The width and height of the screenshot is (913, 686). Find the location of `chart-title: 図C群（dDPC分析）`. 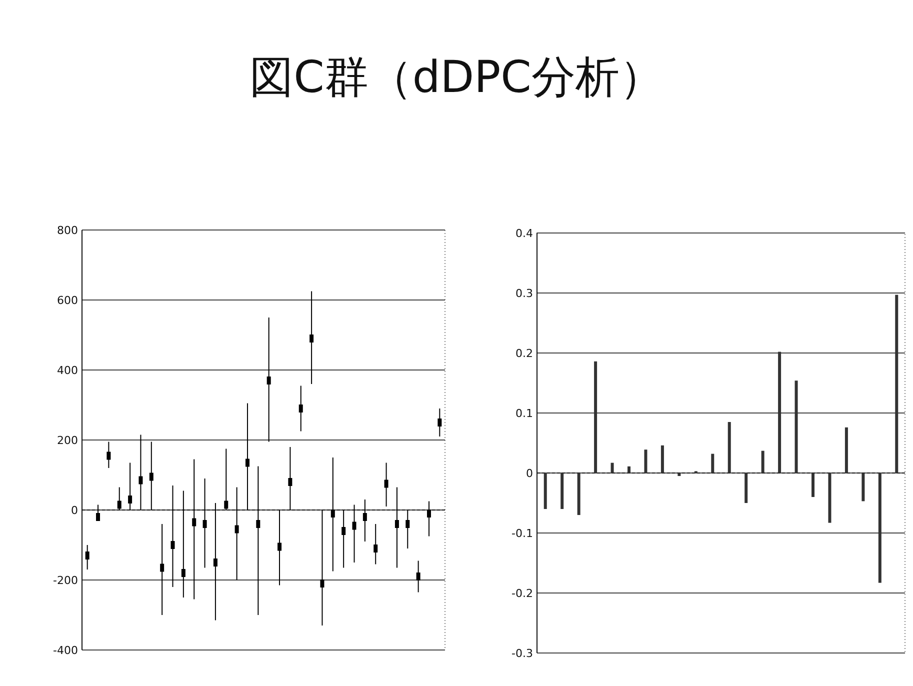

chart-title: 図C群（dDPC分析） is located at coordinates (457, 77).